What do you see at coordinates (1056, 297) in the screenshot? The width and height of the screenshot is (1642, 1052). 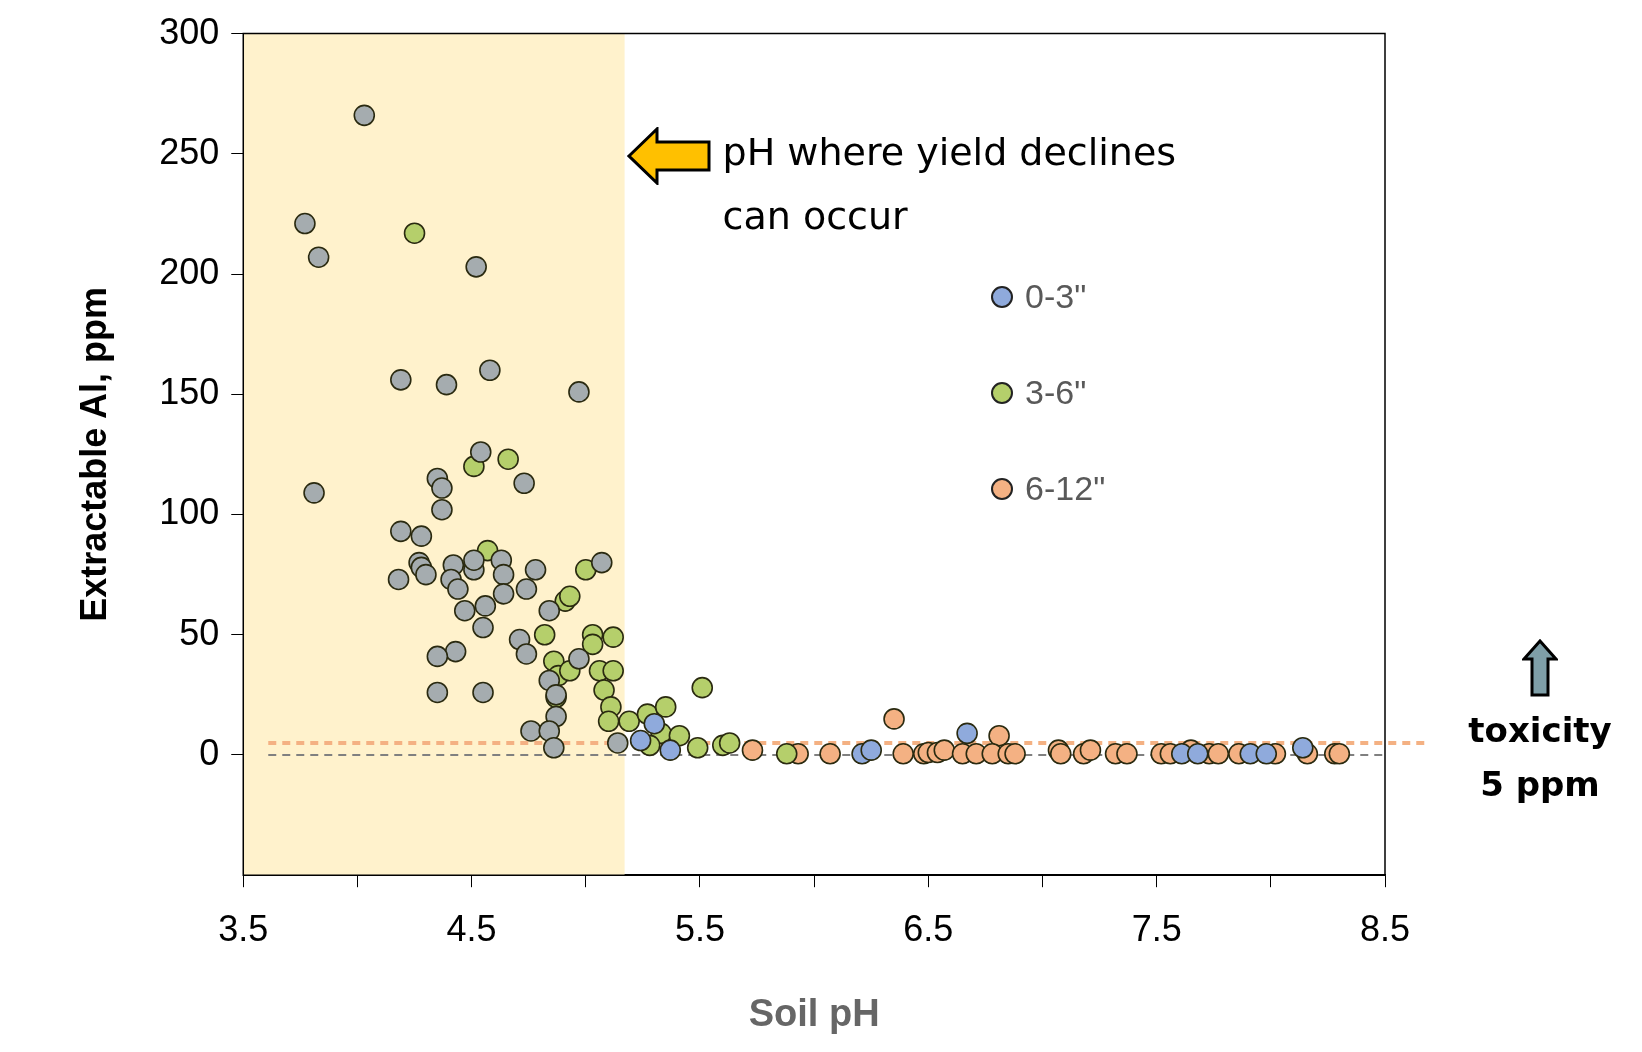 I see `legend-label: 0-3"` at bounding box center [1056, 297].